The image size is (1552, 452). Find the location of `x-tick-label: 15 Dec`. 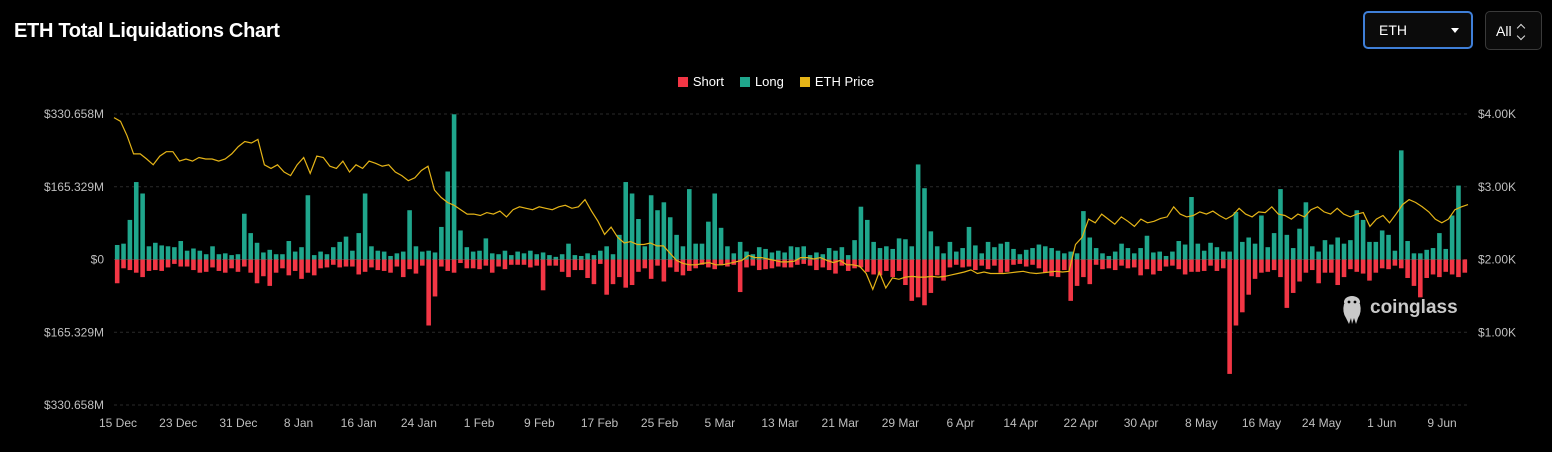

x-tick-label: 15 Dec is located at coordinates (118, 423).